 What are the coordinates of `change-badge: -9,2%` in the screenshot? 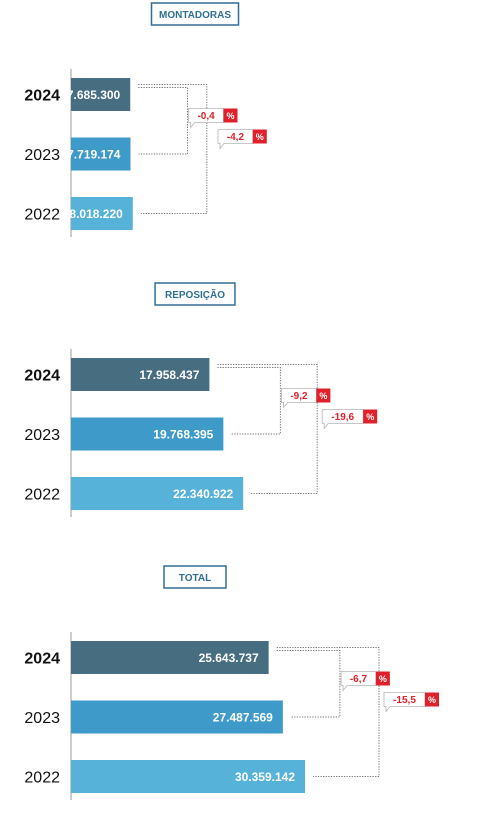 It's located at (306, 398).